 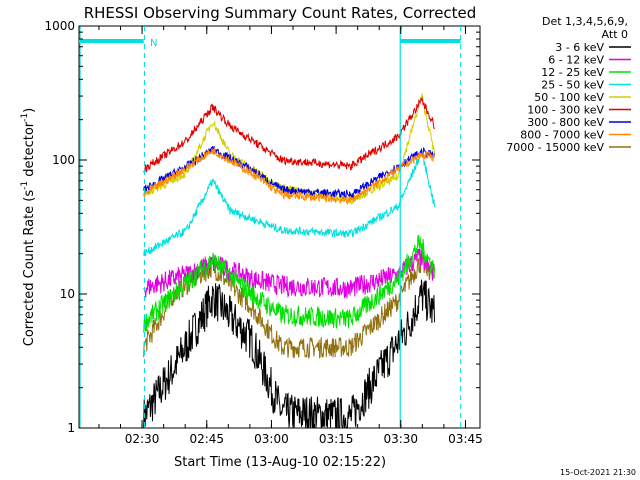 I want to click on x-tick-label: 02:30, so click(x=142, y=439).